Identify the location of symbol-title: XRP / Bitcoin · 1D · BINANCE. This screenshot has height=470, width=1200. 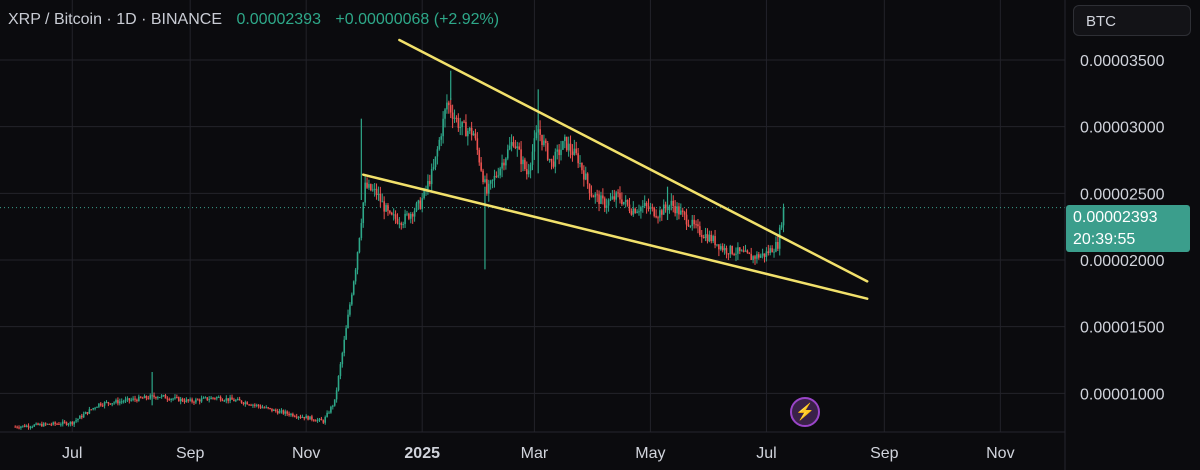
(115, 19).